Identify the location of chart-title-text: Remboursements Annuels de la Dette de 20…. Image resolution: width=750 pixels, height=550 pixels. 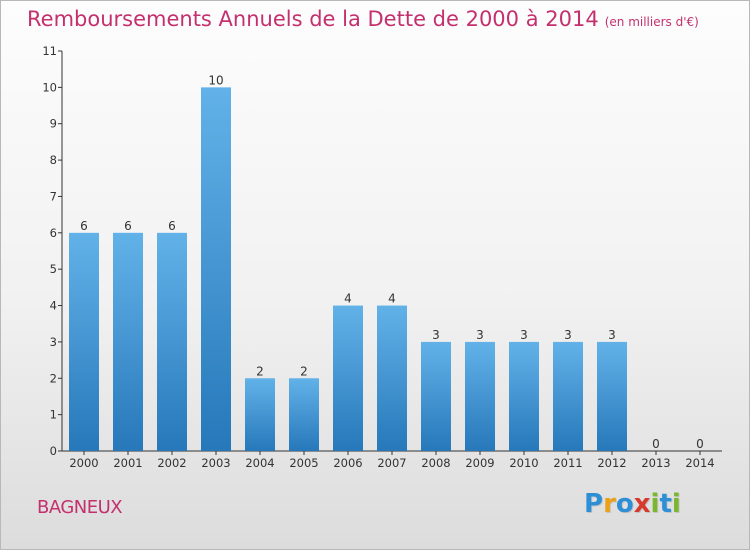
(313, 19).